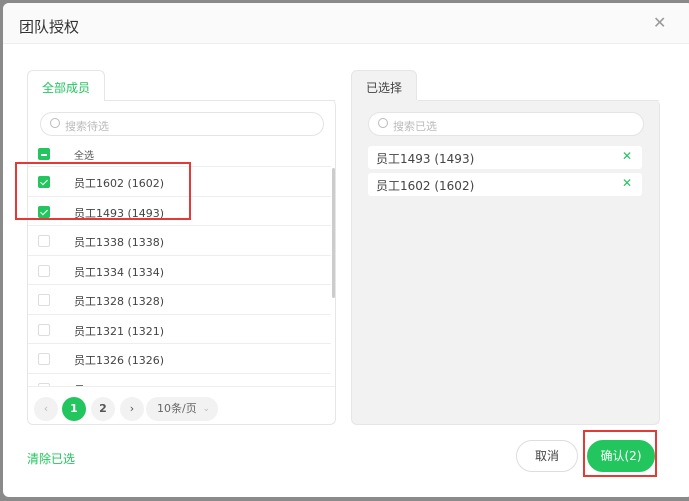 This screenshot has height=501, width=689. What do you see at coordinates (46, 409) in the screenshot?
I see `prev-page-button: ‹` at bounding box center [46, 409].